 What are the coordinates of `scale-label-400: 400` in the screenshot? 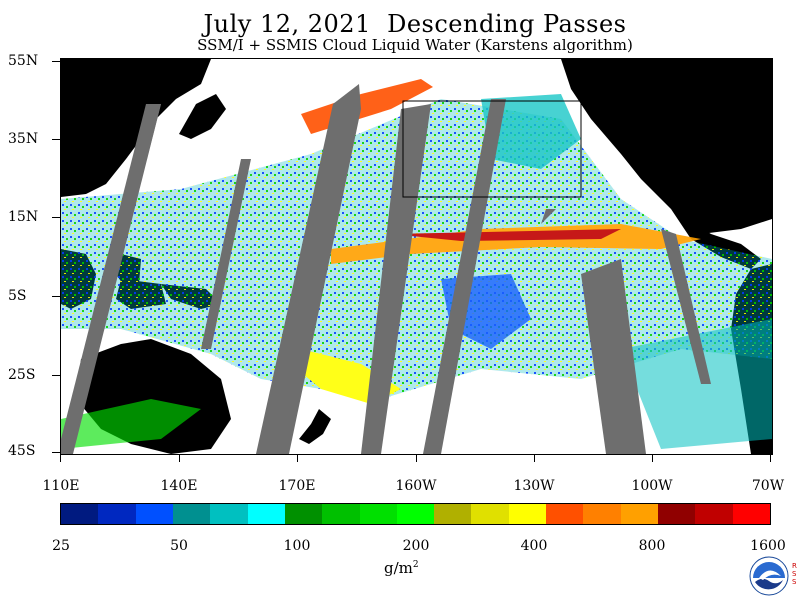 It's located at (534, 546).